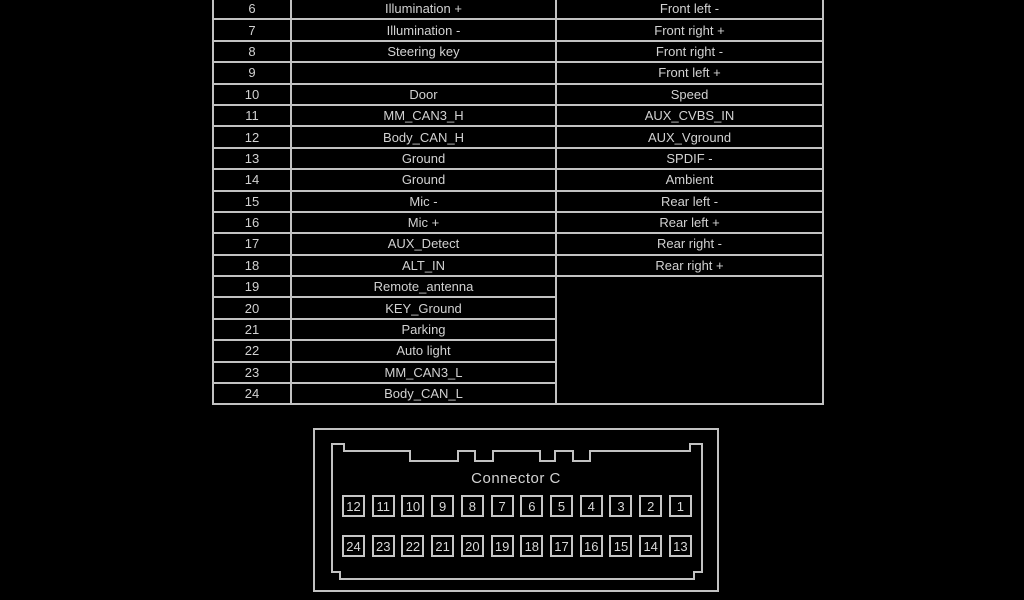 The height and width of the screenshot is (600, 1024). What do you see at coordinates (689, 201) in the screenshot?
I see `channel-cell: Rear left -` at bounding box center [689, 201].